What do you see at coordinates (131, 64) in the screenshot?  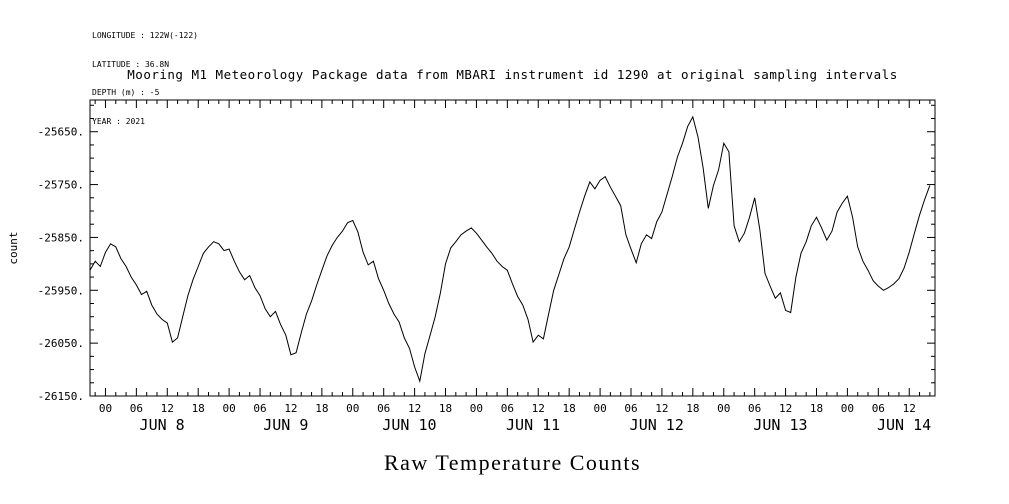 I see `meta-latitude: LATITUDE : 36.8N` at bounding box center [131, 64].